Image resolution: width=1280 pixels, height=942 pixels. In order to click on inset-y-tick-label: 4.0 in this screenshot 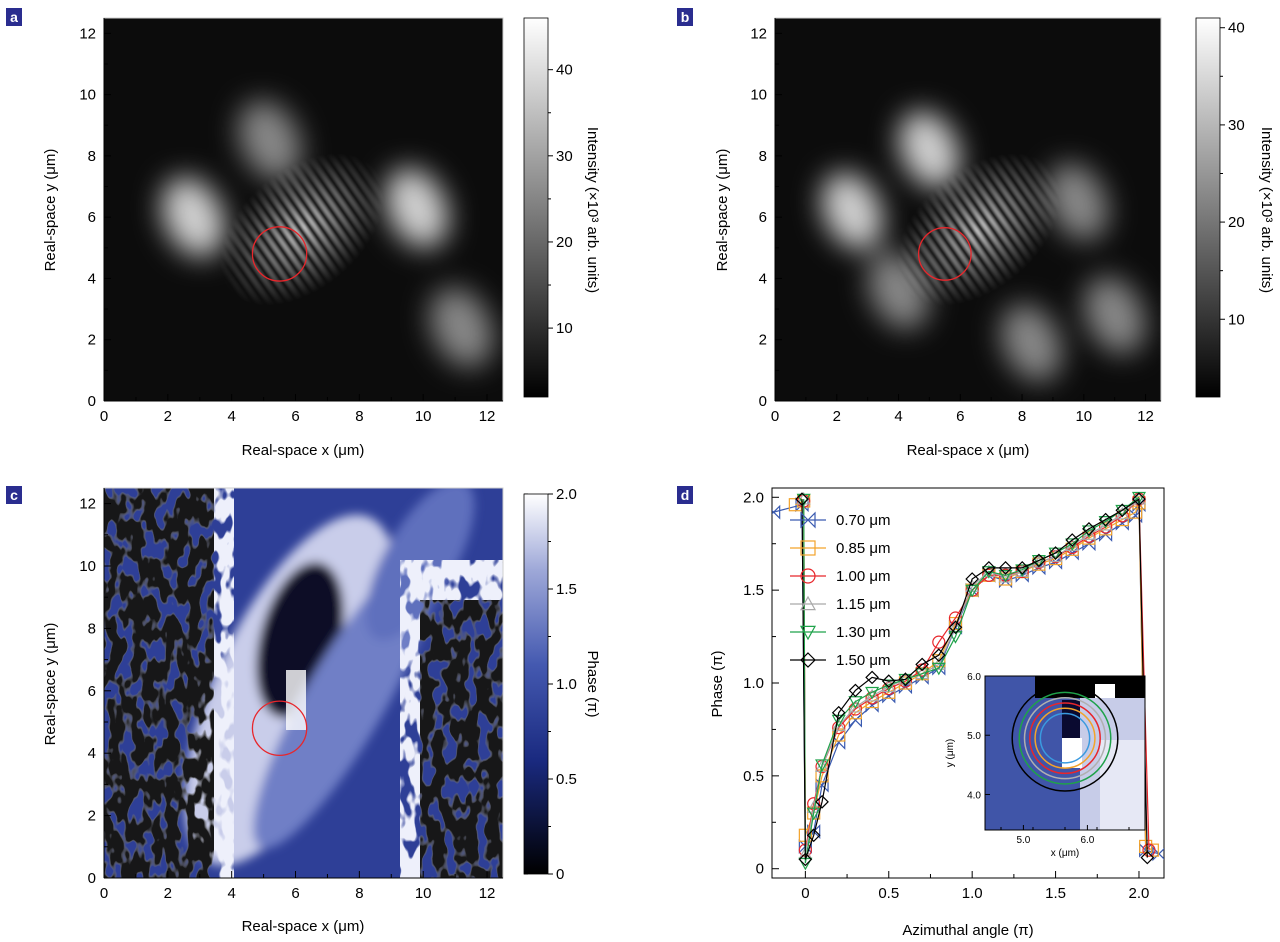, I will do `click(974, 795)`.